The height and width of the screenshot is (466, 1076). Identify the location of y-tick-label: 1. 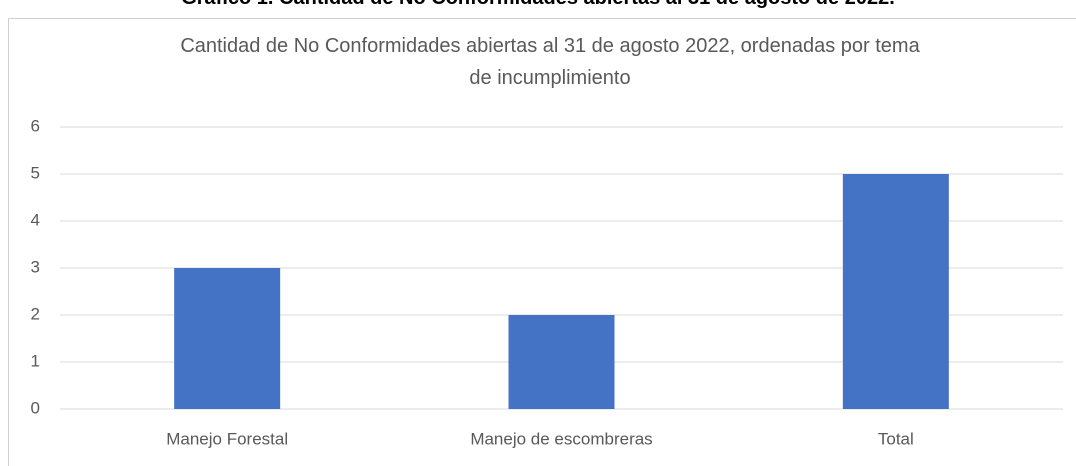
(35, 360).